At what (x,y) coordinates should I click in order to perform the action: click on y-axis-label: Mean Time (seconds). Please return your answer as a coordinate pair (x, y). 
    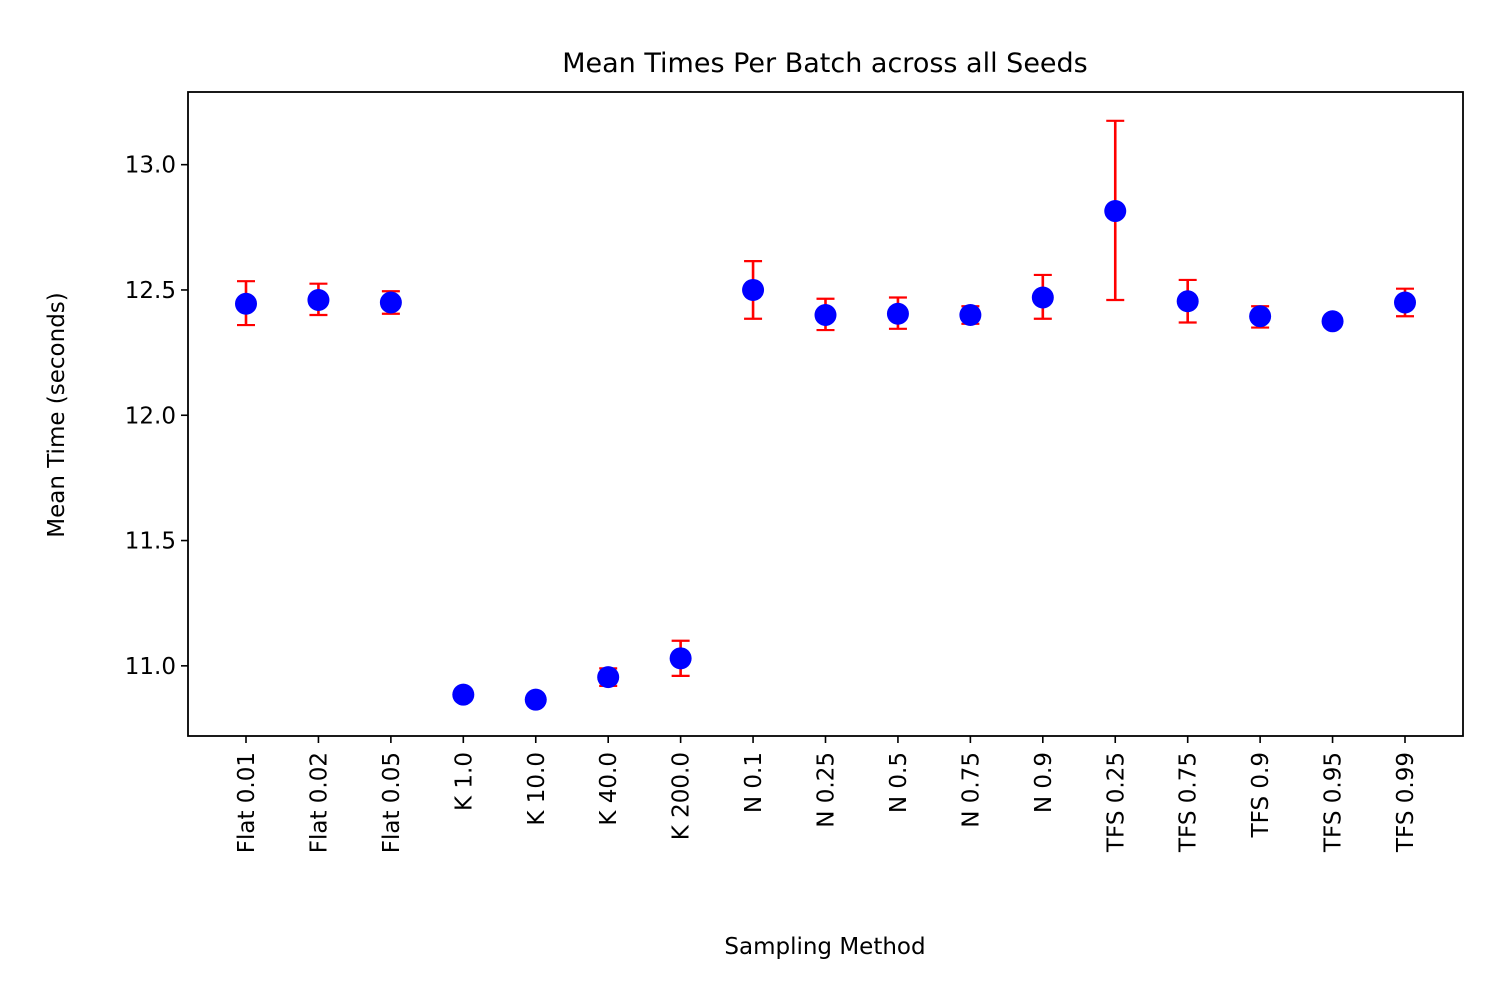
    Looking at the image, I should click on (57, 415).